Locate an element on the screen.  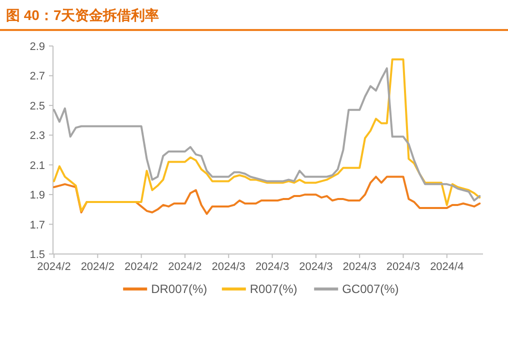
ytick: 2.5 is located at coordinates (37, 106).